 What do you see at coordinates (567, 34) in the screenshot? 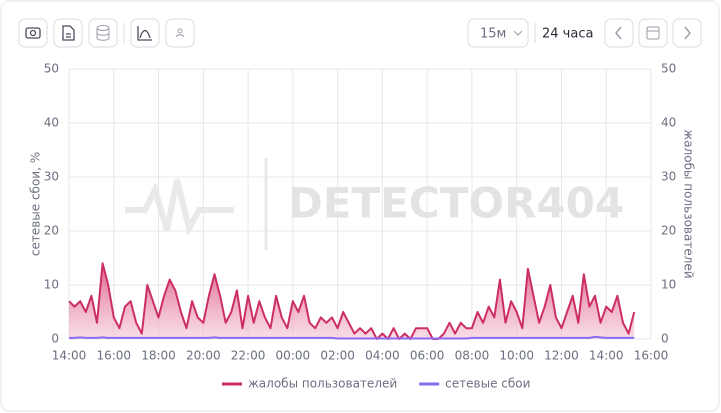
I see `range: 24 часа` at bounding box center [567, 34].